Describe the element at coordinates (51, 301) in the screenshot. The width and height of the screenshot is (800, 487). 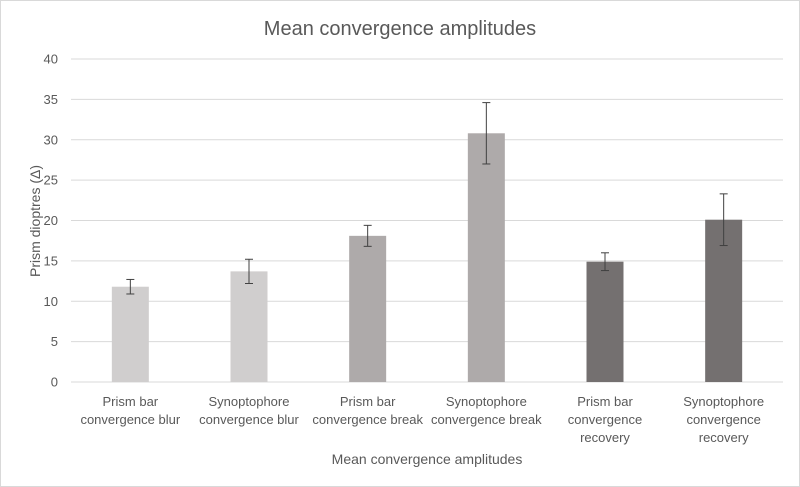
I see `y-tick-label: 10` at that location.